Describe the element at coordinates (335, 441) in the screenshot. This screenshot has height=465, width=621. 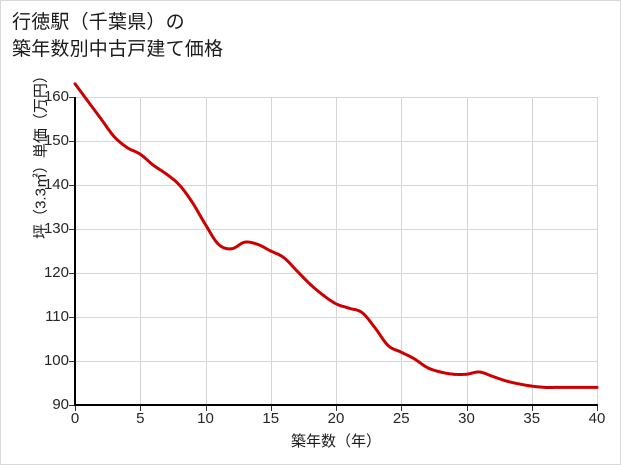
I see `x-axis-title: 築年数（年）` at that location.